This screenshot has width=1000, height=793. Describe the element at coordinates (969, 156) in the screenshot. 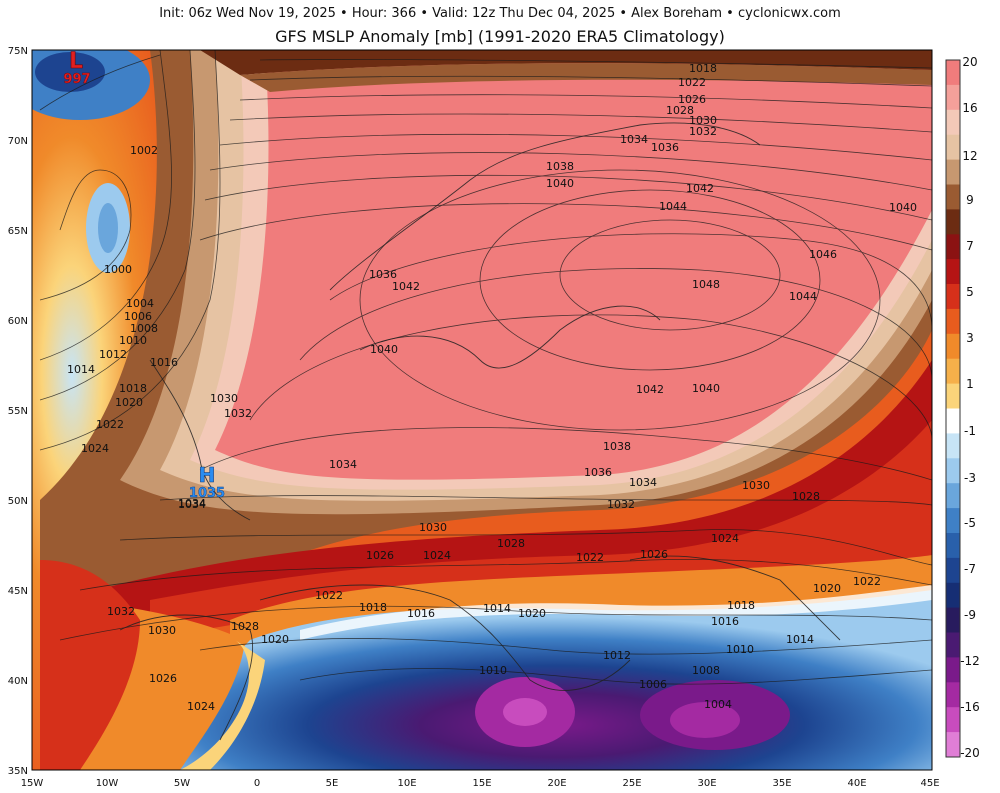

I see `colorbar-label: 12` at that location.